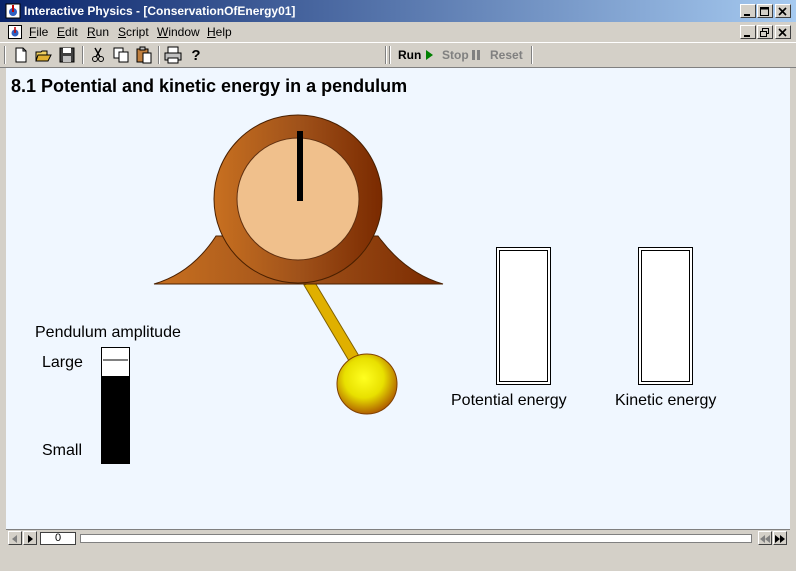 This screenshot has width=796, height=571. What do you see at coordinates (178, 32) in the screenshot?
I see `menu-window: Window` at bounding box center [178, 32].